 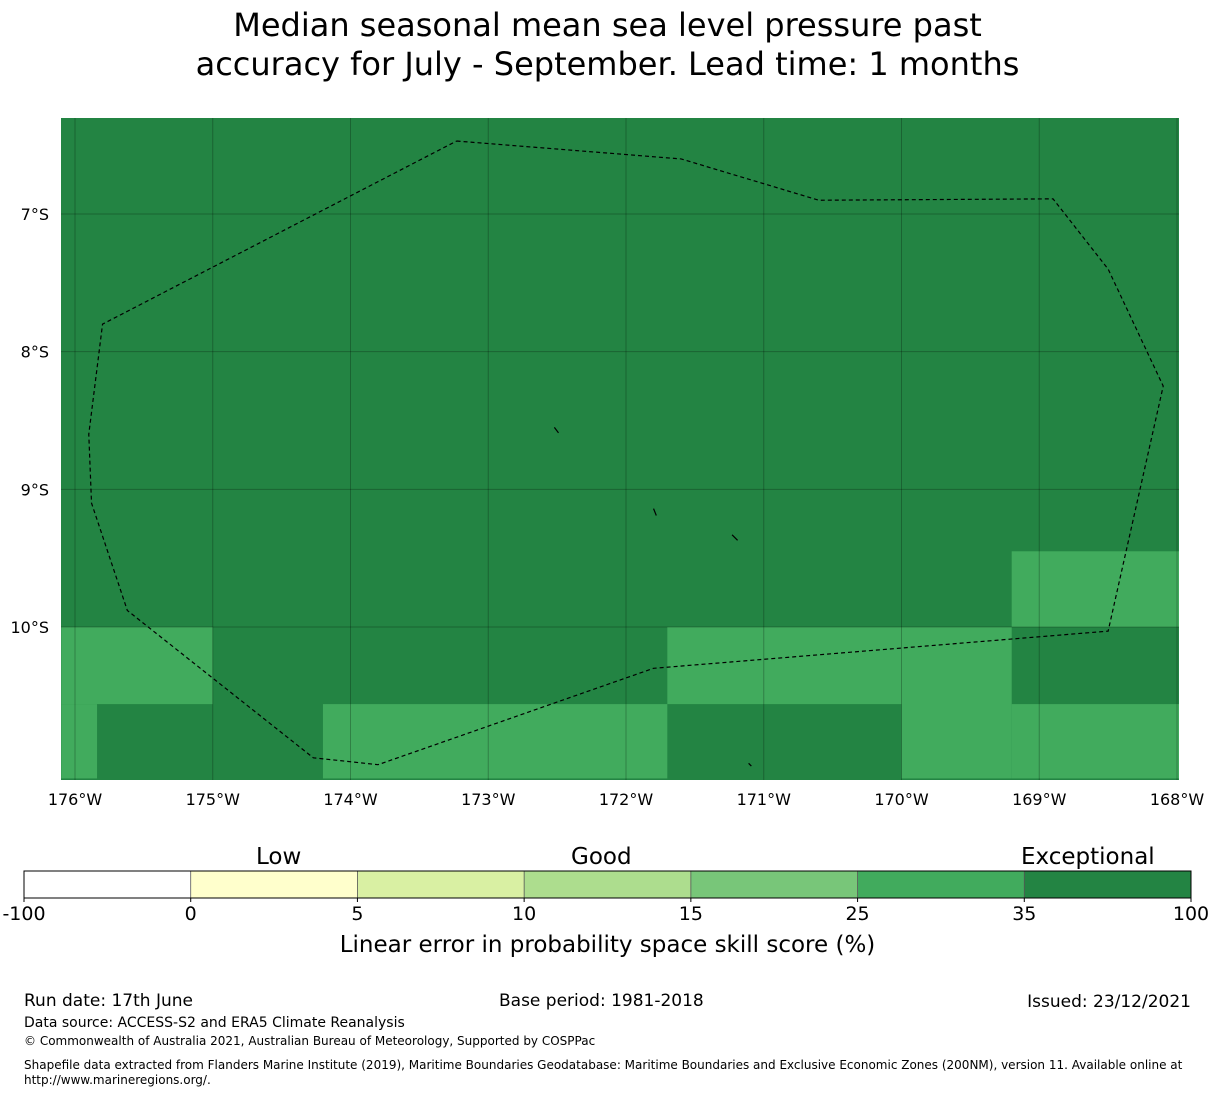 What do you see at coordinates (524, 914) in the screenshot?
I see `colorbar-tick-label: 10` at bounding box center [524, 914].